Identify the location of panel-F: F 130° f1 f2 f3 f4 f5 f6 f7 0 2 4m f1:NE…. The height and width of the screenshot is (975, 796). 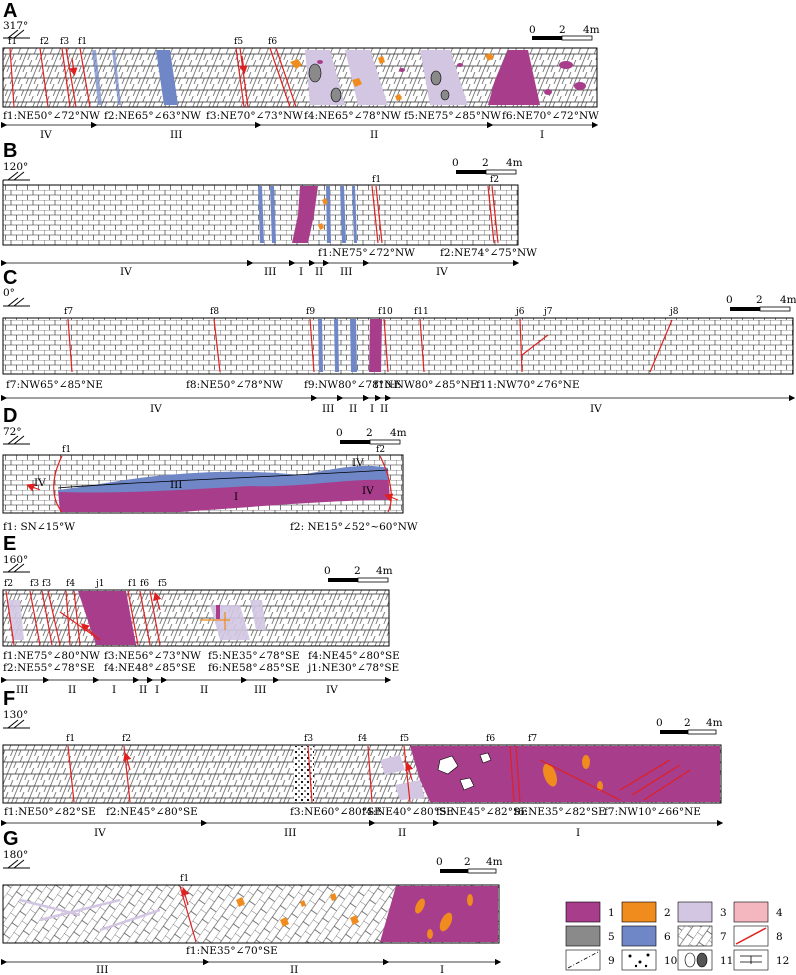
(362, 763).